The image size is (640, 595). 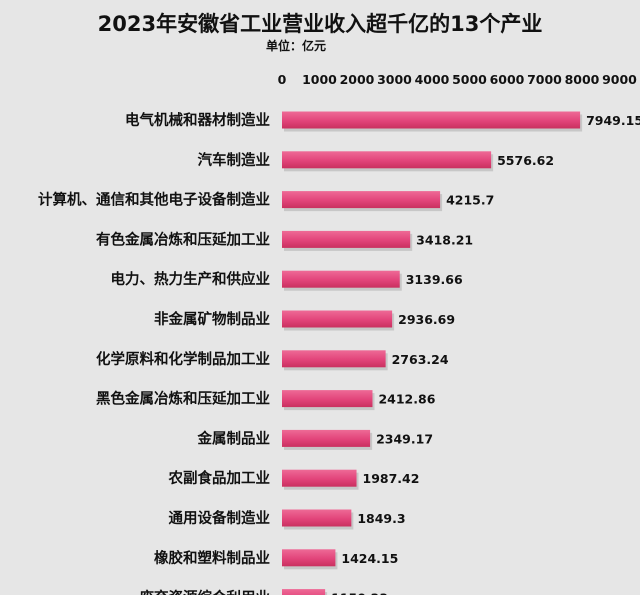 I want to click on x-tick-label: 4000, so click(x=432, y=79).